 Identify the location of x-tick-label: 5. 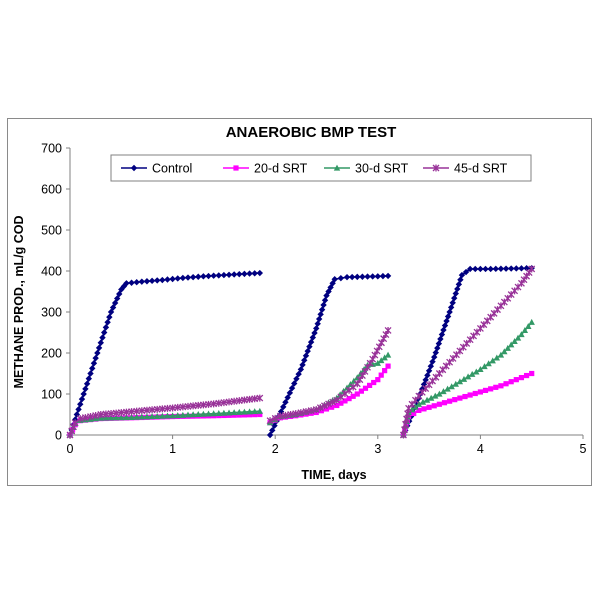
(583, 449).